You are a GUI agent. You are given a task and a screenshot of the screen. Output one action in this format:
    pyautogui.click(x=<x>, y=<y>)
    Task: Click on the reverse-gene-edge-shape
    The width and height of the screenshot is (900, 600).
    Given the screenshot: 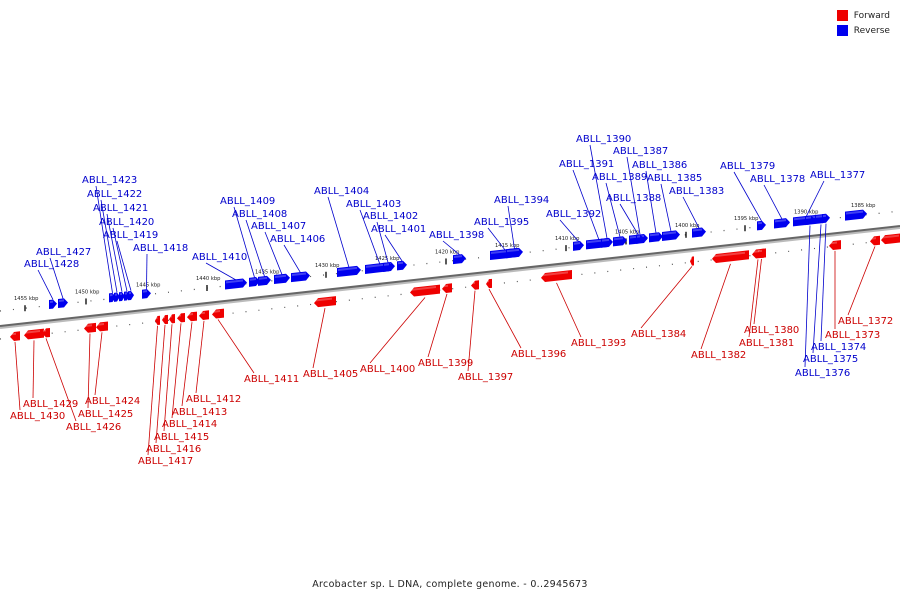 What is the action you would take?
    pyautogui.click(x=856, y=215)
    